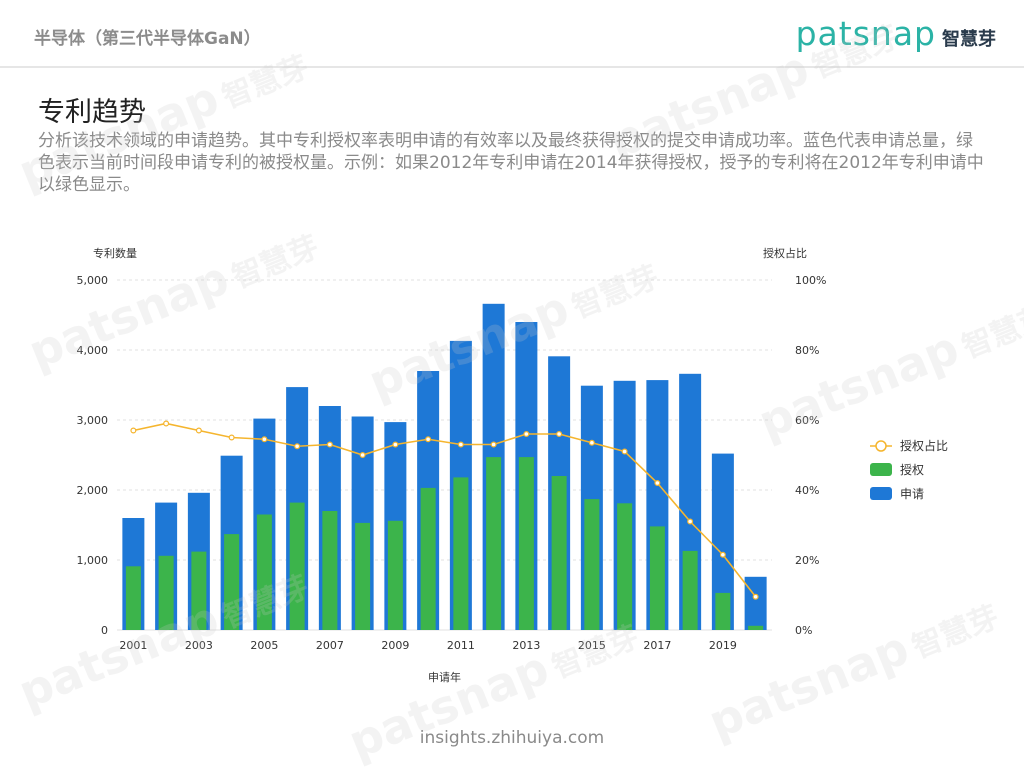 The image size is (1024, 769). I want to click on y-tick-label: 4,000, so click(93, 350).